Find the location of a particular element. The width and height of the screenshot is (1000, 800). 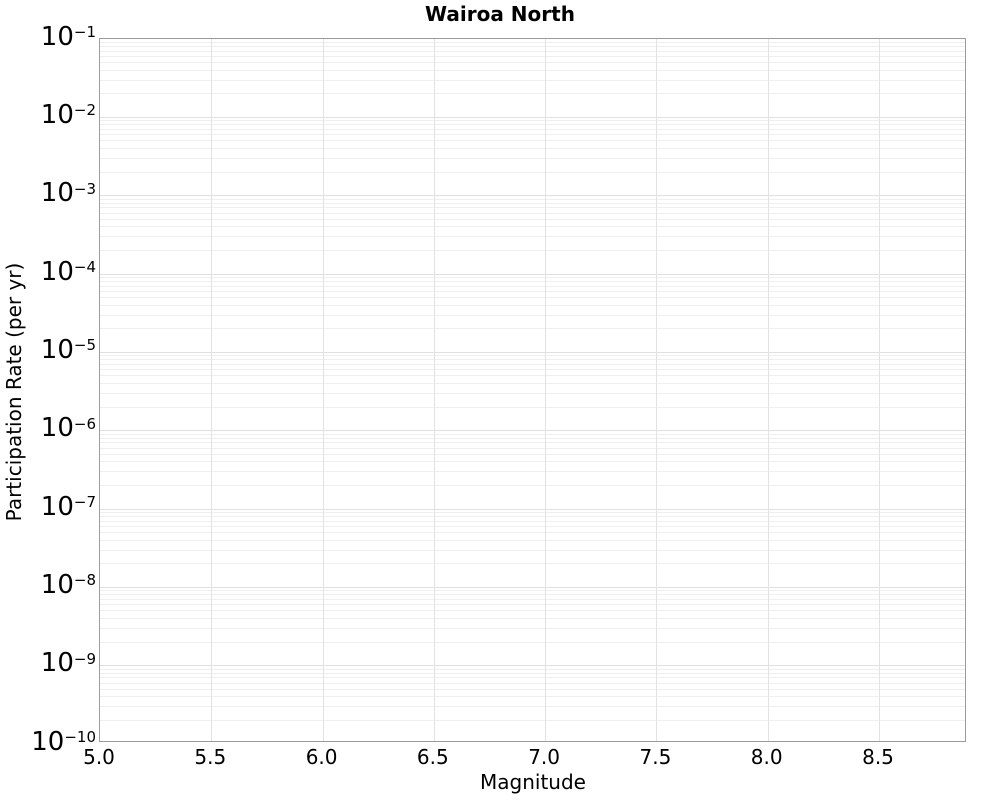

y-tick-label: 10⁻¹⁰ is located at coordinates (63, 741).